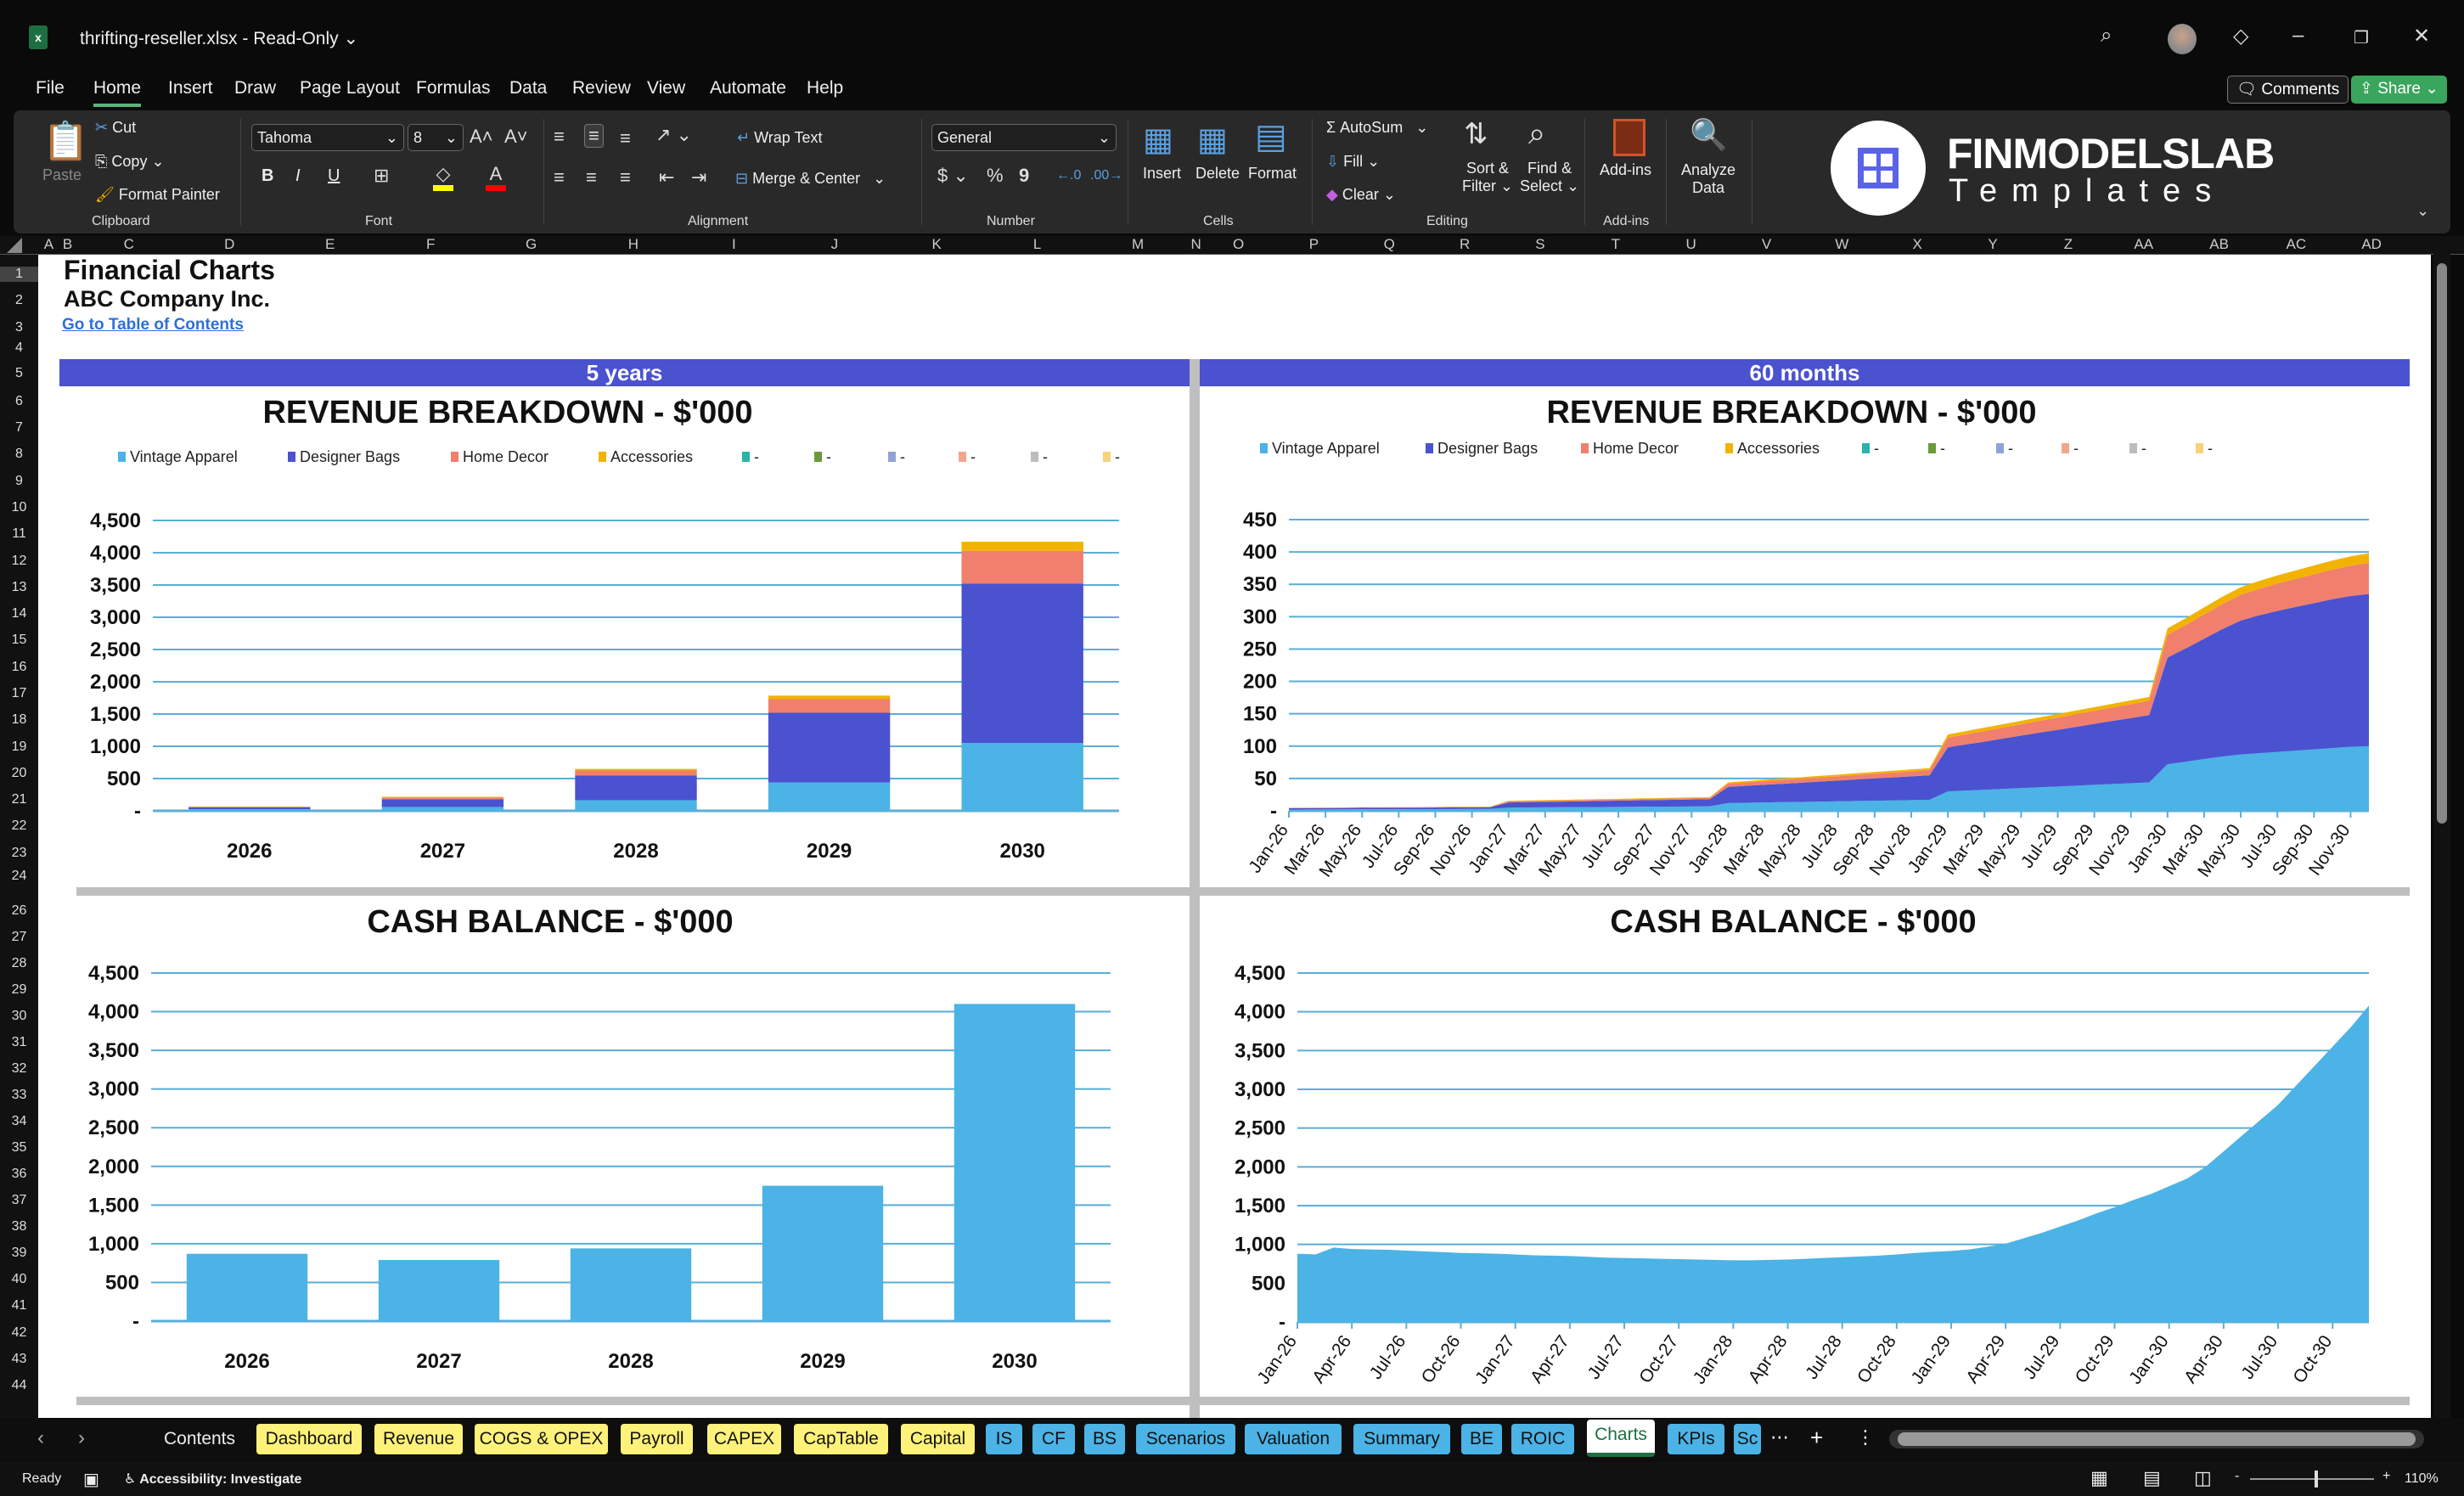 This screenshot has width=2464, height=1496. I want to click on find-select-button: Find & Select ⌄, so click(1550, 177).